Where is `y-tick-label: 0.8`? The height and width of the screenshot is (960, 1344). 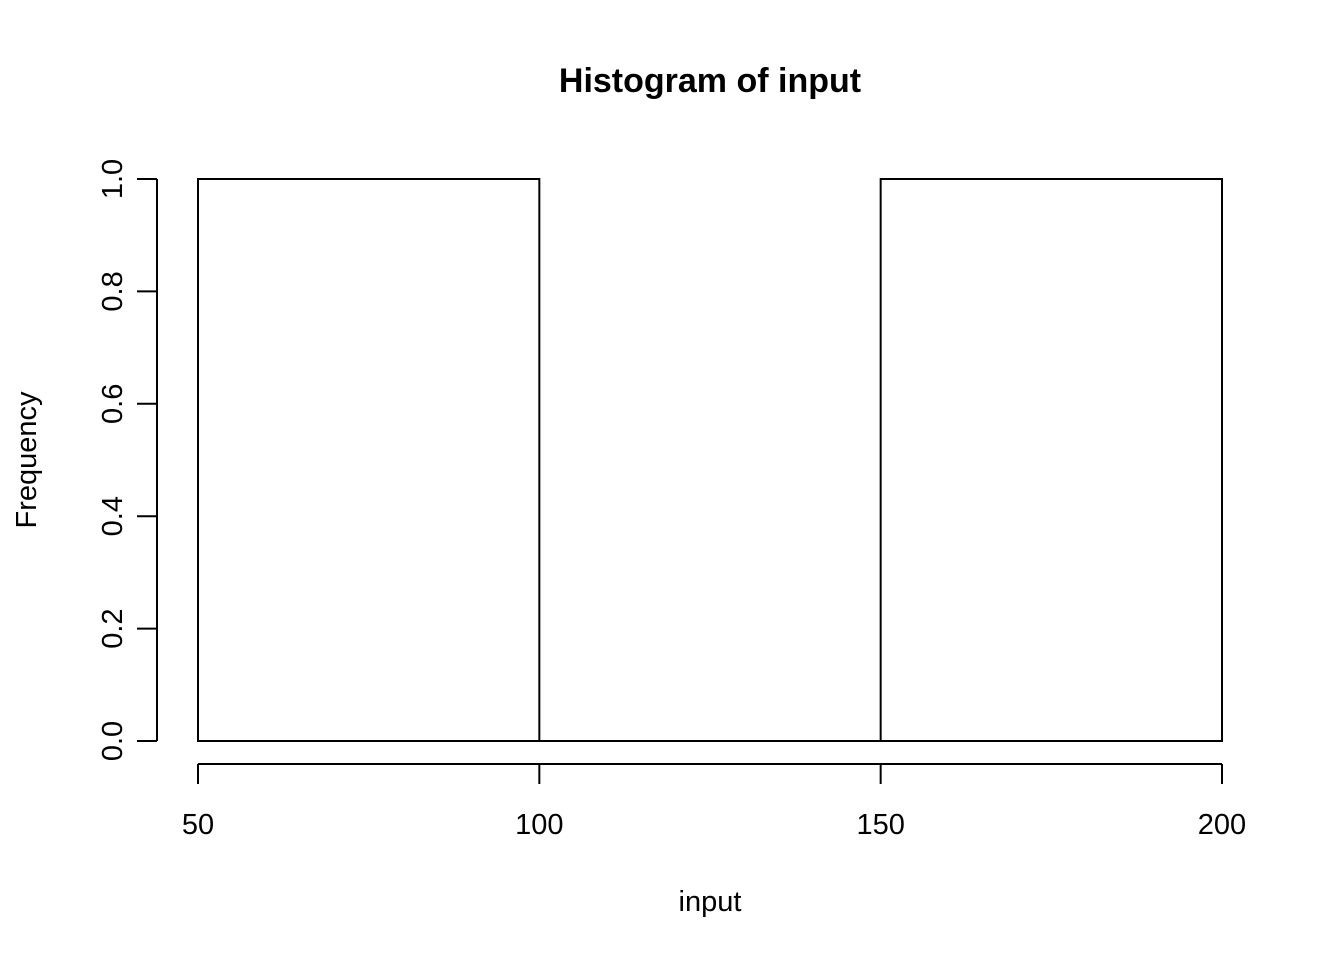
y-tick-label: 0.8 is located at coordinates (113, 291).